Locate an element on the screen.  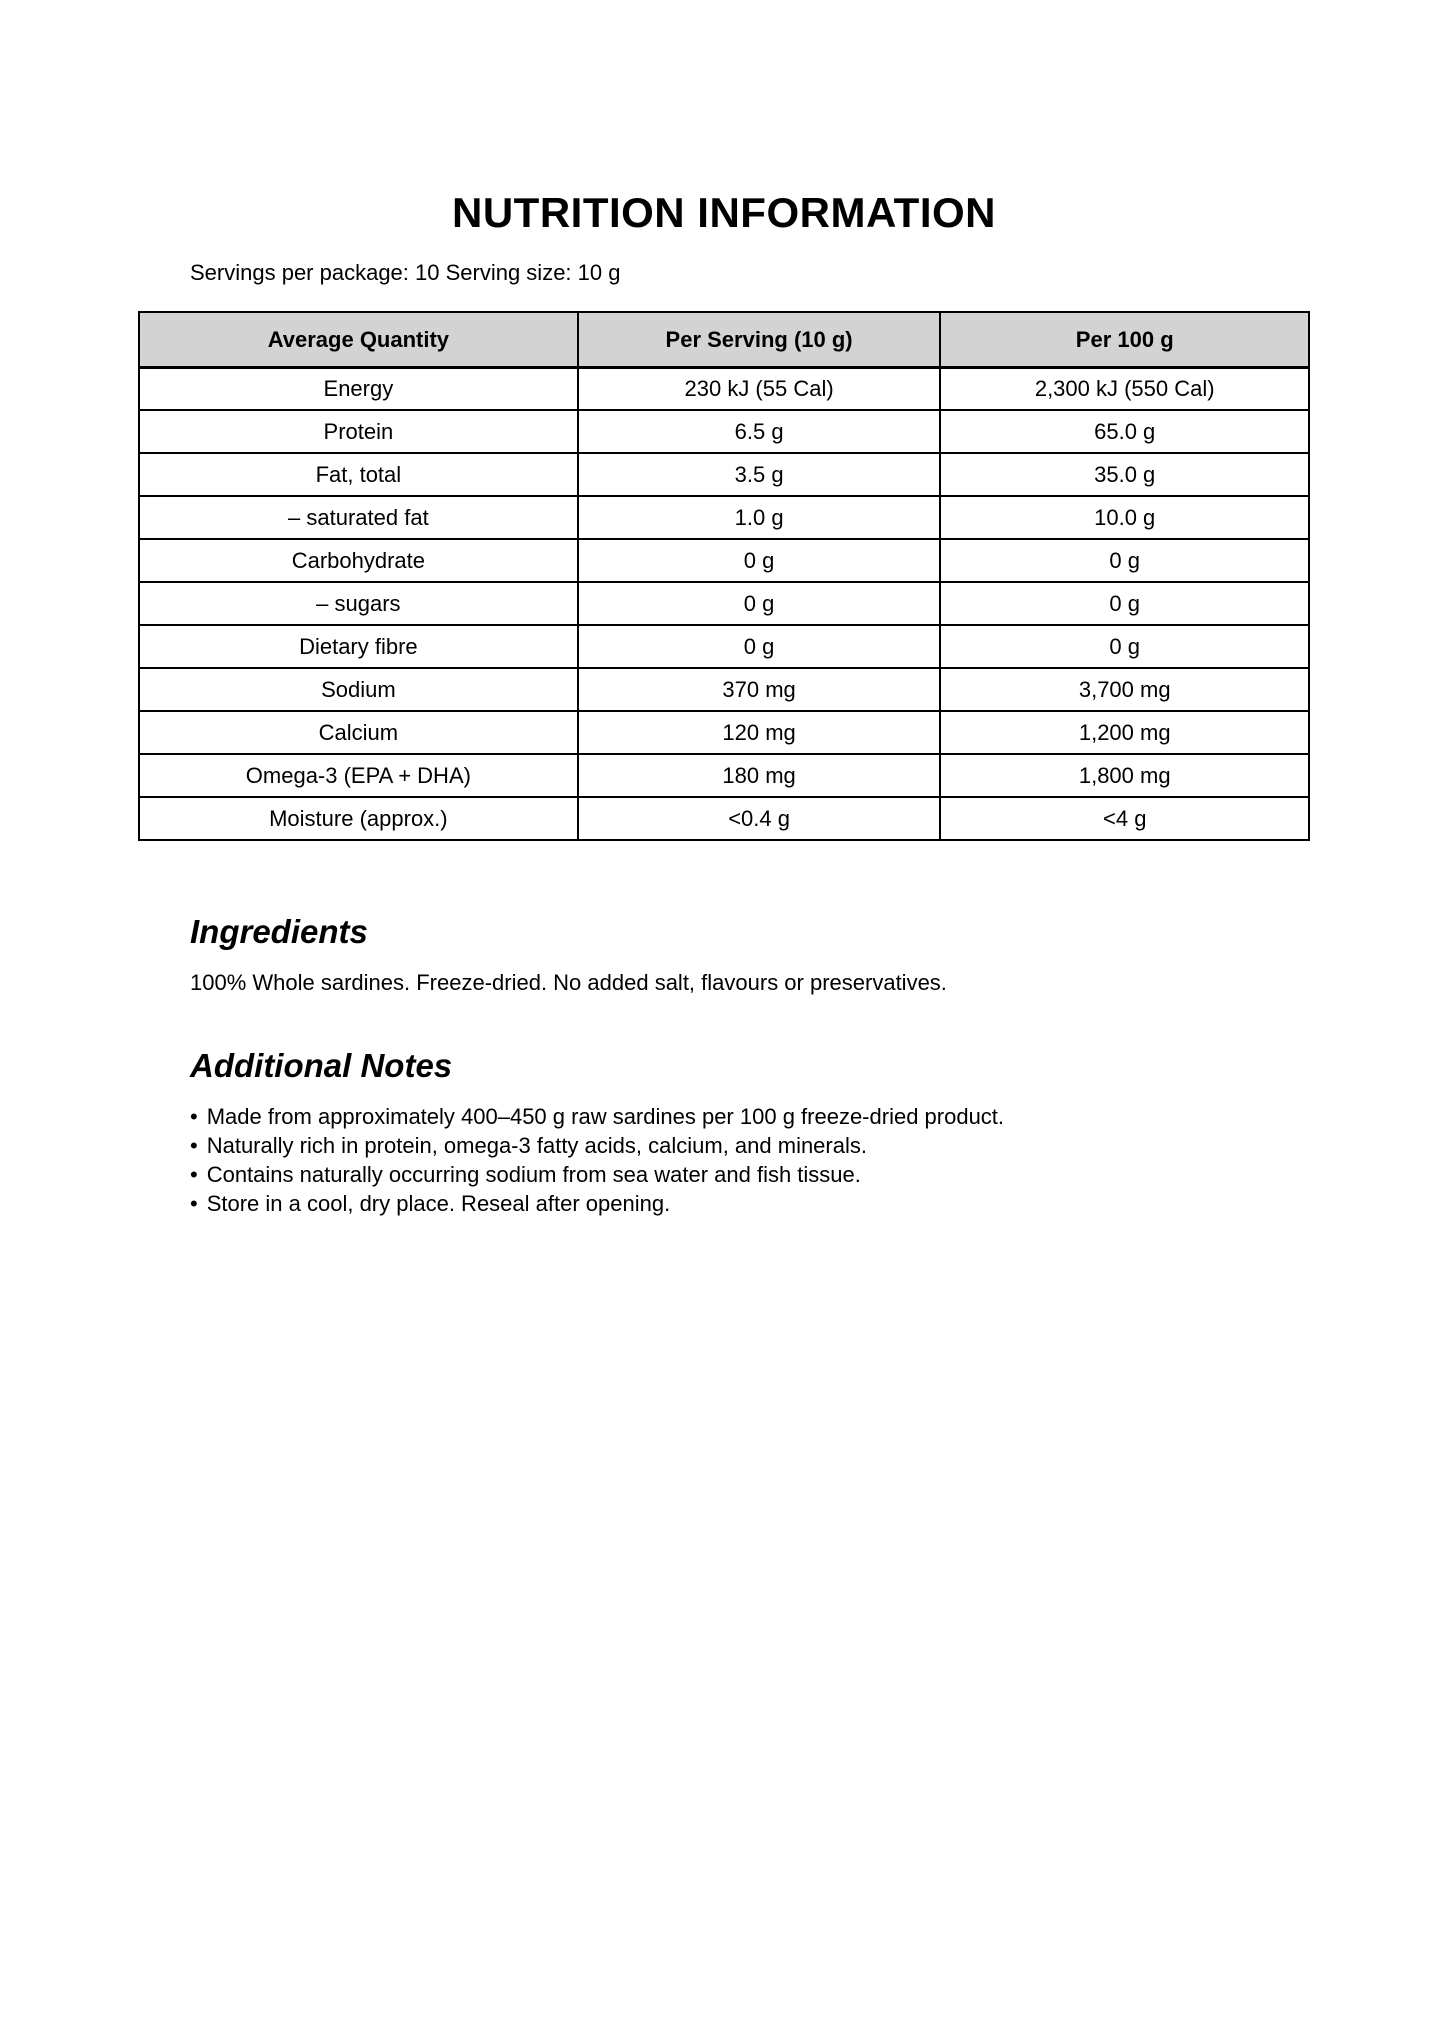
table-cell: Dietary fibre is located at coordinates (358, 646).